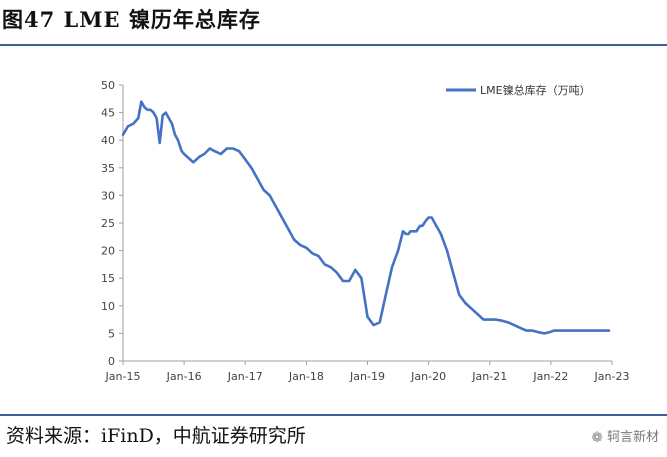 This screenshot has height=457, width=667. I want to click on y-tick-label: 0, so click(111, 361).